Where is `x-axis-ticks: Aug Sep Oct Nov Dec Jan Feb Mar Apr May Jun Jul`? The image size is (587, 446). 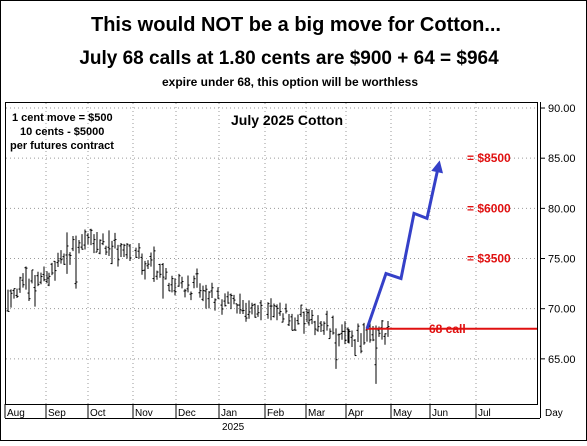 x-axis-ticks: Aug Sep Oct Nov Dec Jan Feb Mar Apr May Jun Jul is located at coordinates (247, 411).